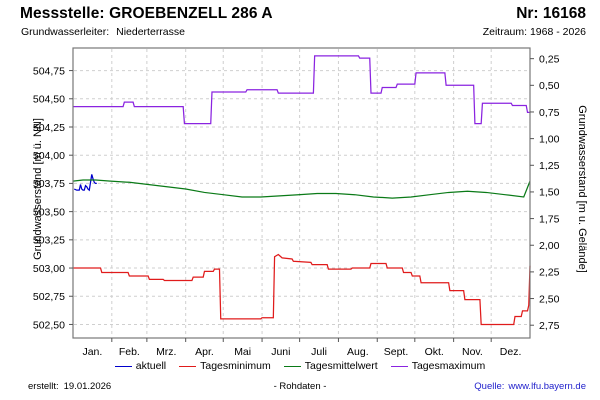  I want to click on legend-item-tagesmaximum: Tagesmaximum, so click(438, 366).